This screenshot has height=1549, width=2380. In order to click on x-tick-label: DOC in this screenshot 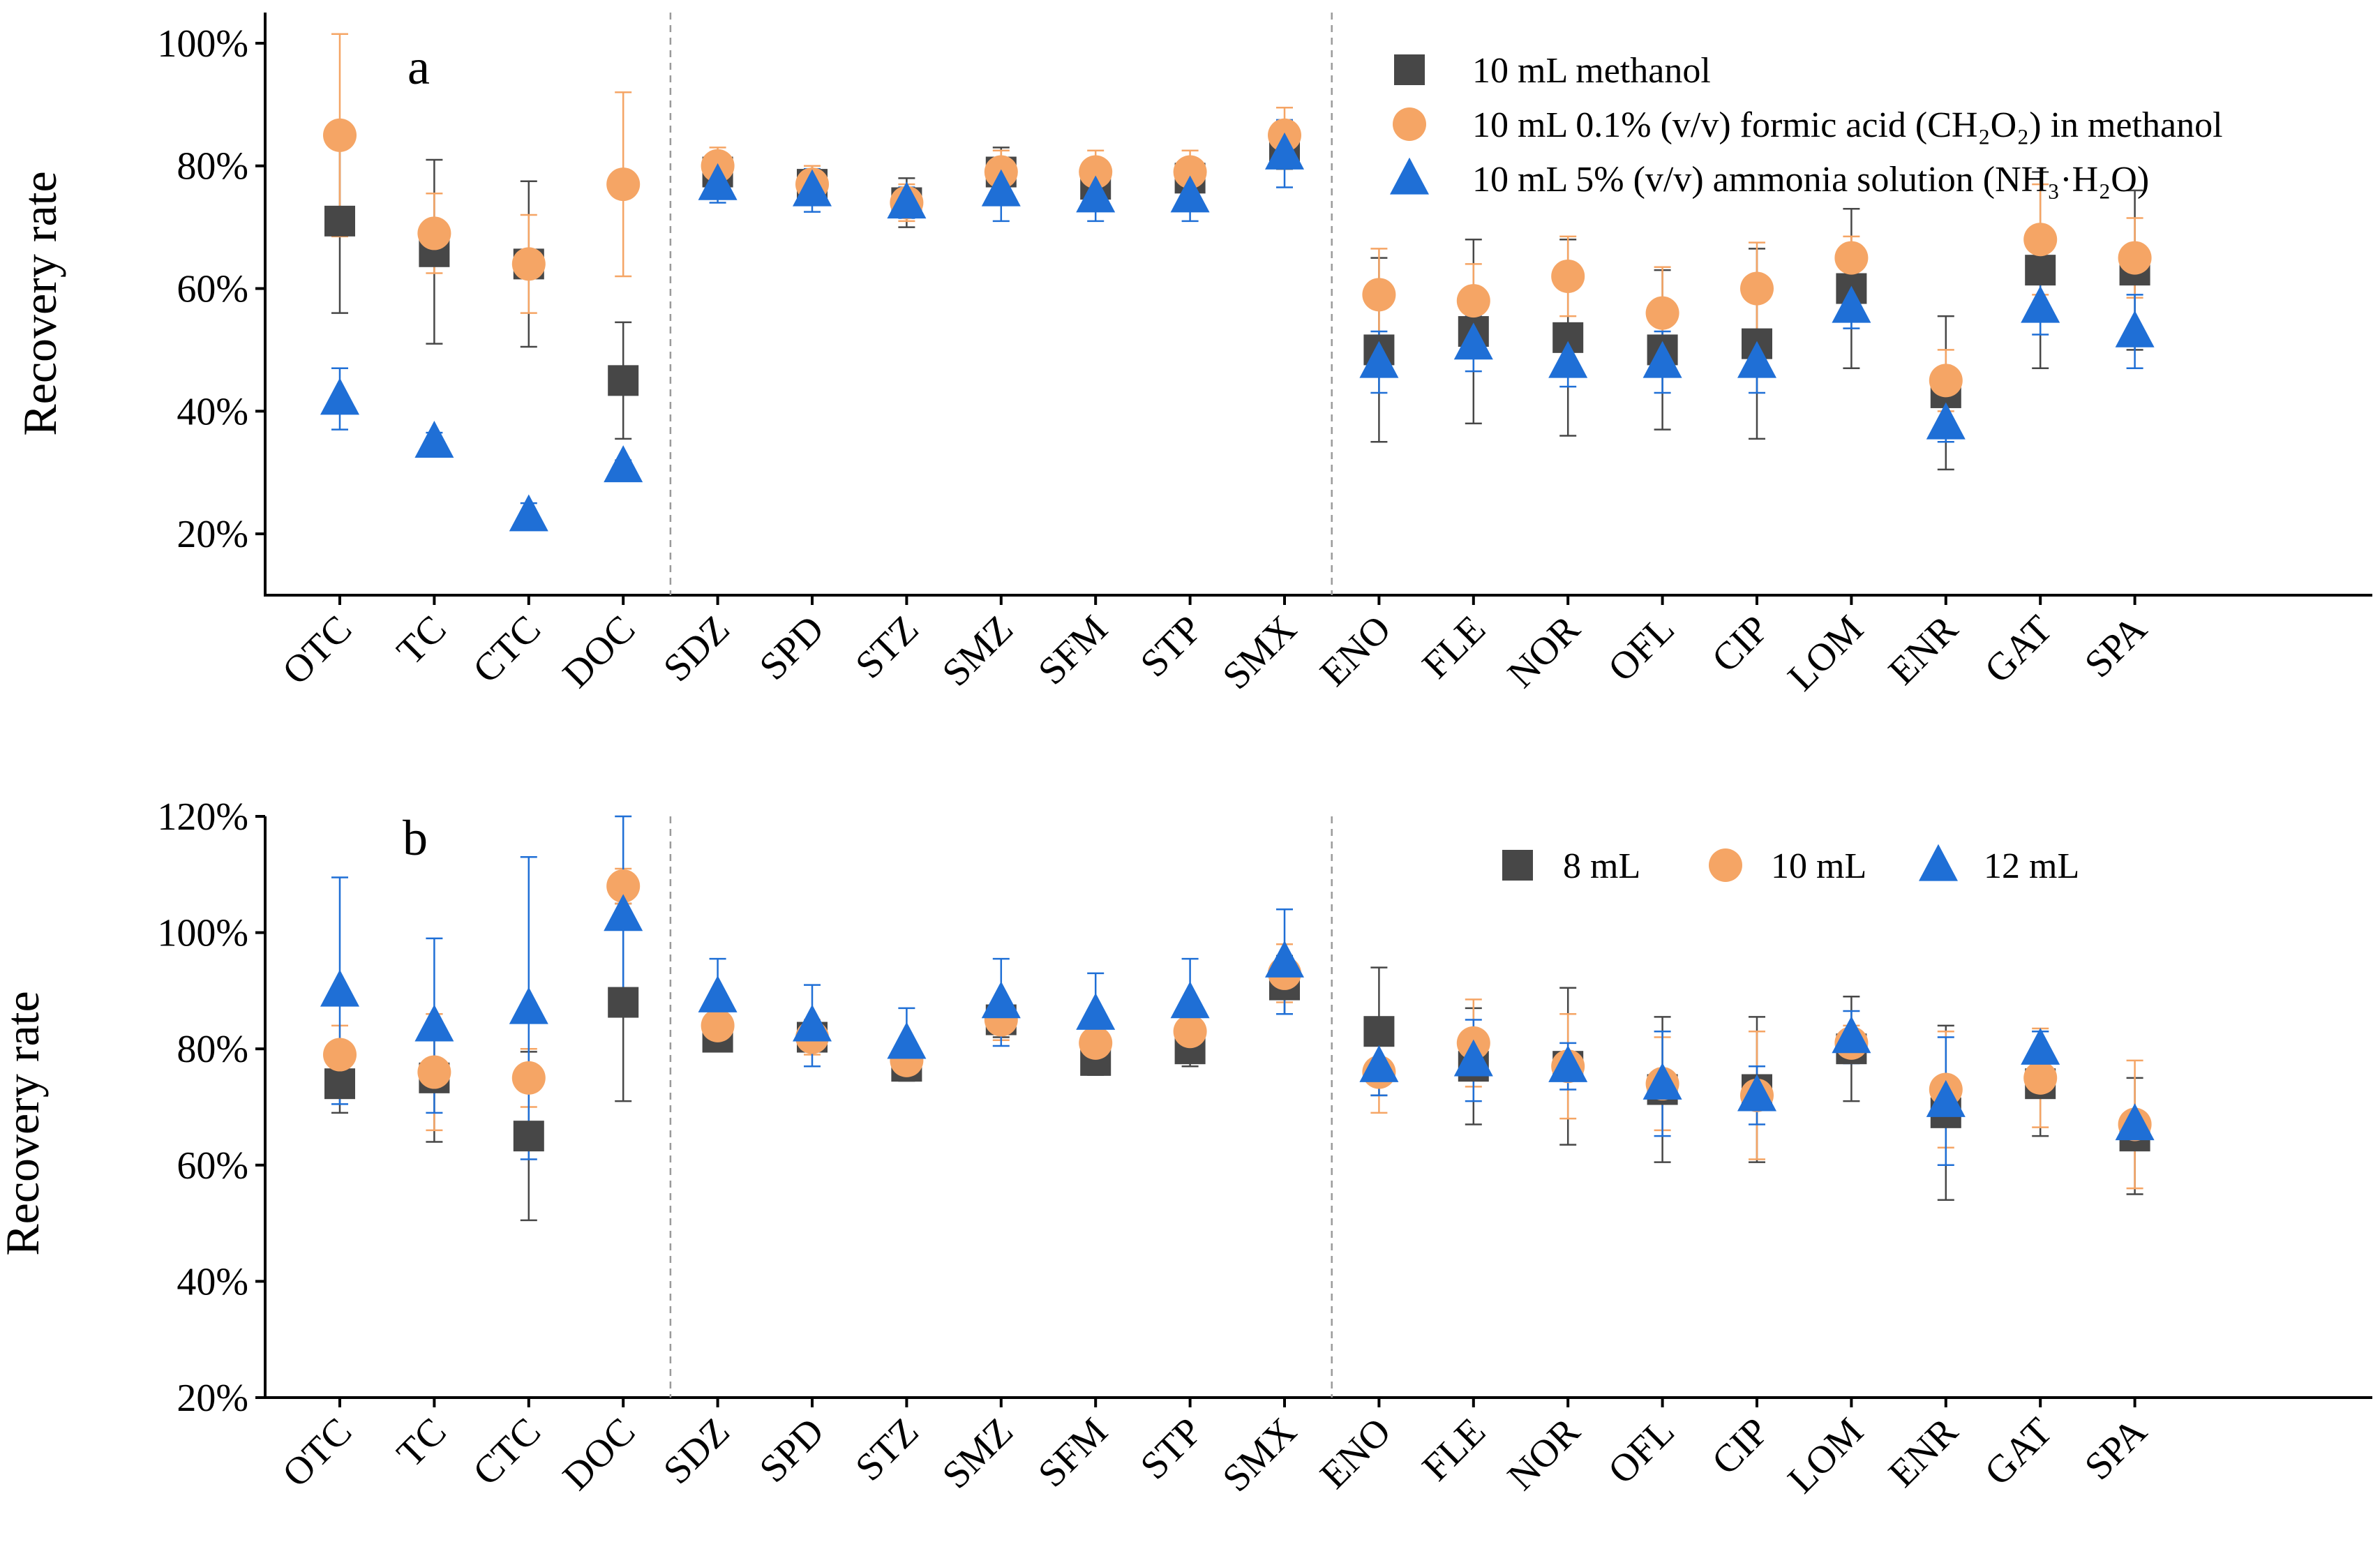, I will do `click(599, 1453)`.